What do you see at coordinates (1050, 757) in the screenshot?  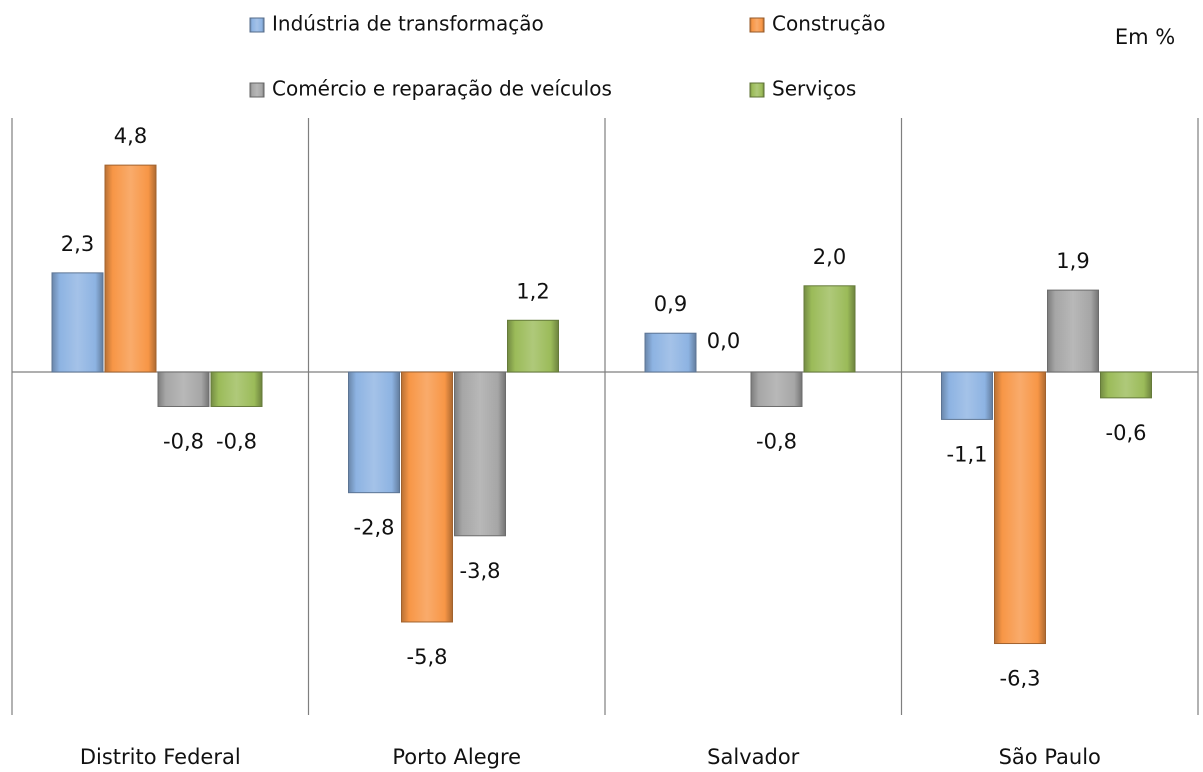 I see `x-tick-label: São Paulo` at bounding box center [1050, 757].